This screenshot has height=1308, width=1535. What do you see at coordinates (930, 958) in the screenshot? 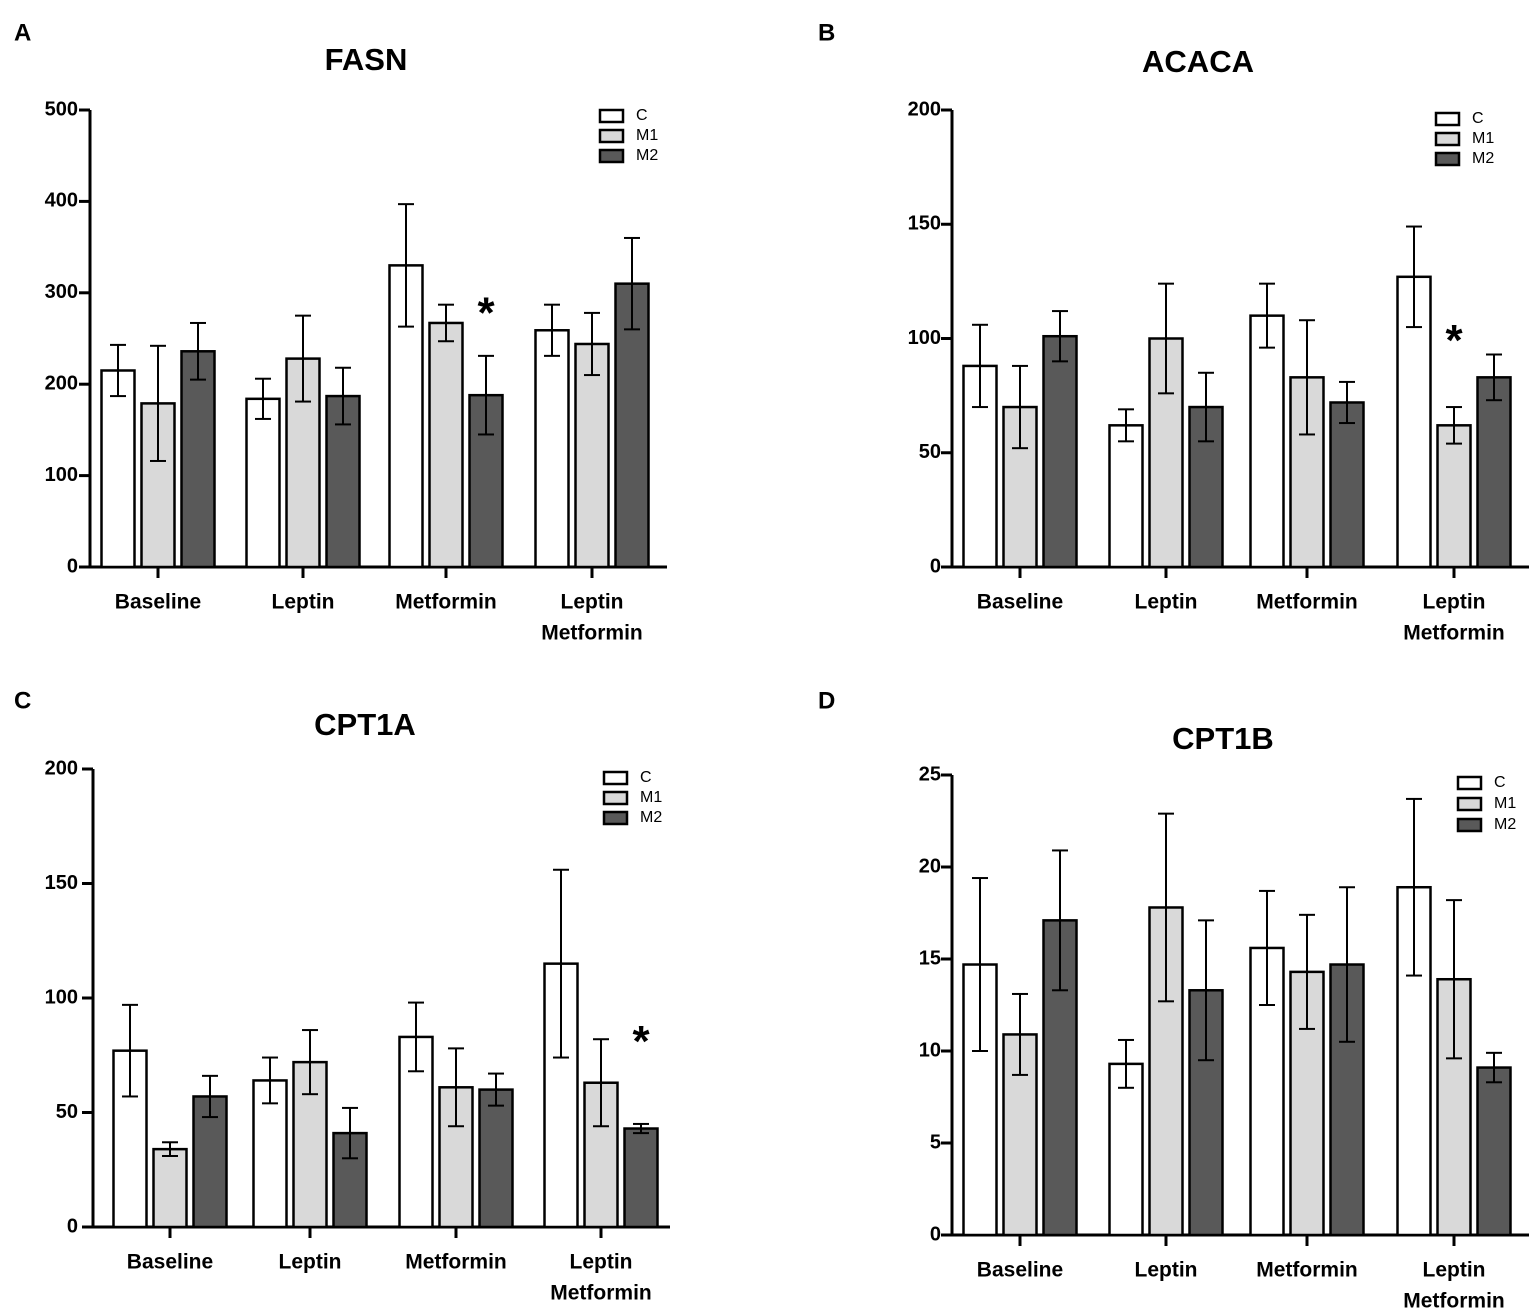
I see `y-tick-label: 15` at bounding box center [930, 958].